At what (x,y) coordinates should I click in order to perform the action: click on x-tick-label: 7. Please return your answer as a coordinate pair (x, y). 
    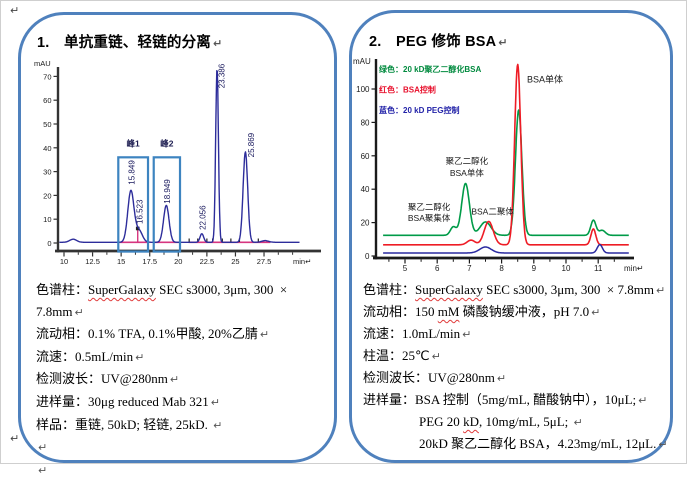
    Looking at the image, I should click on (469, 268).